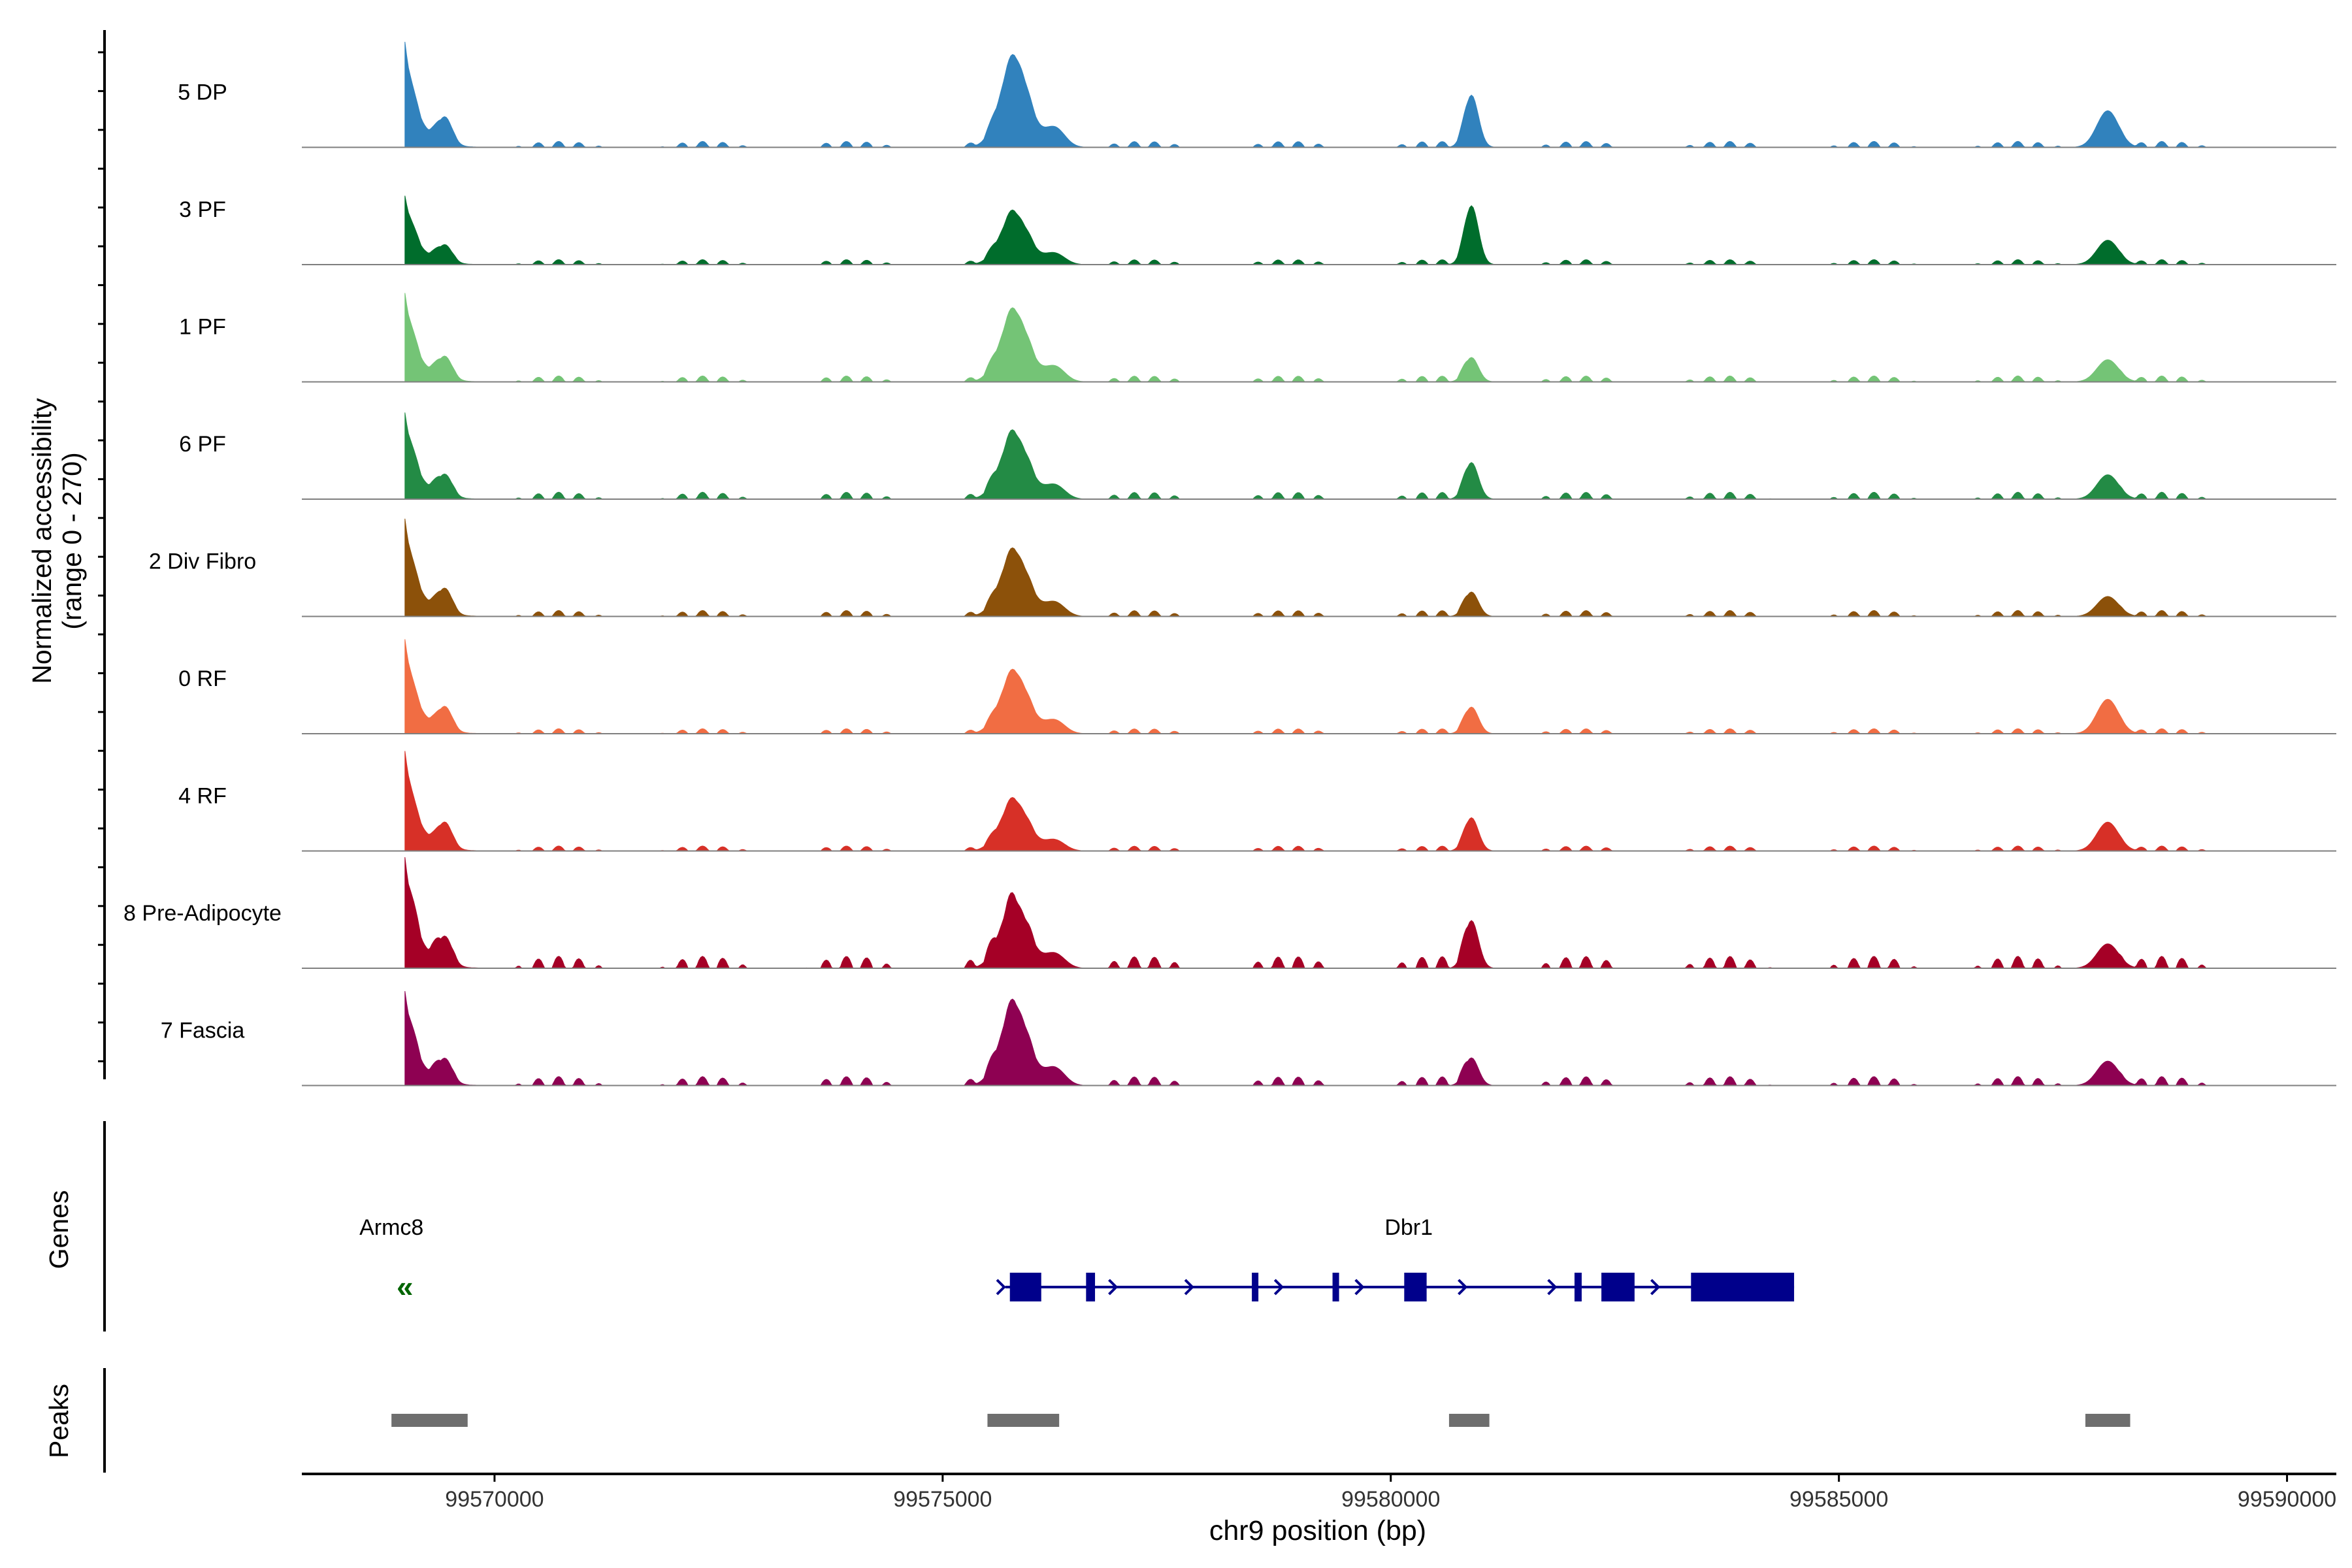 The image size is (2352, 1568). I want to click on track-label: 2 Div Fibro, so click(202, 561).